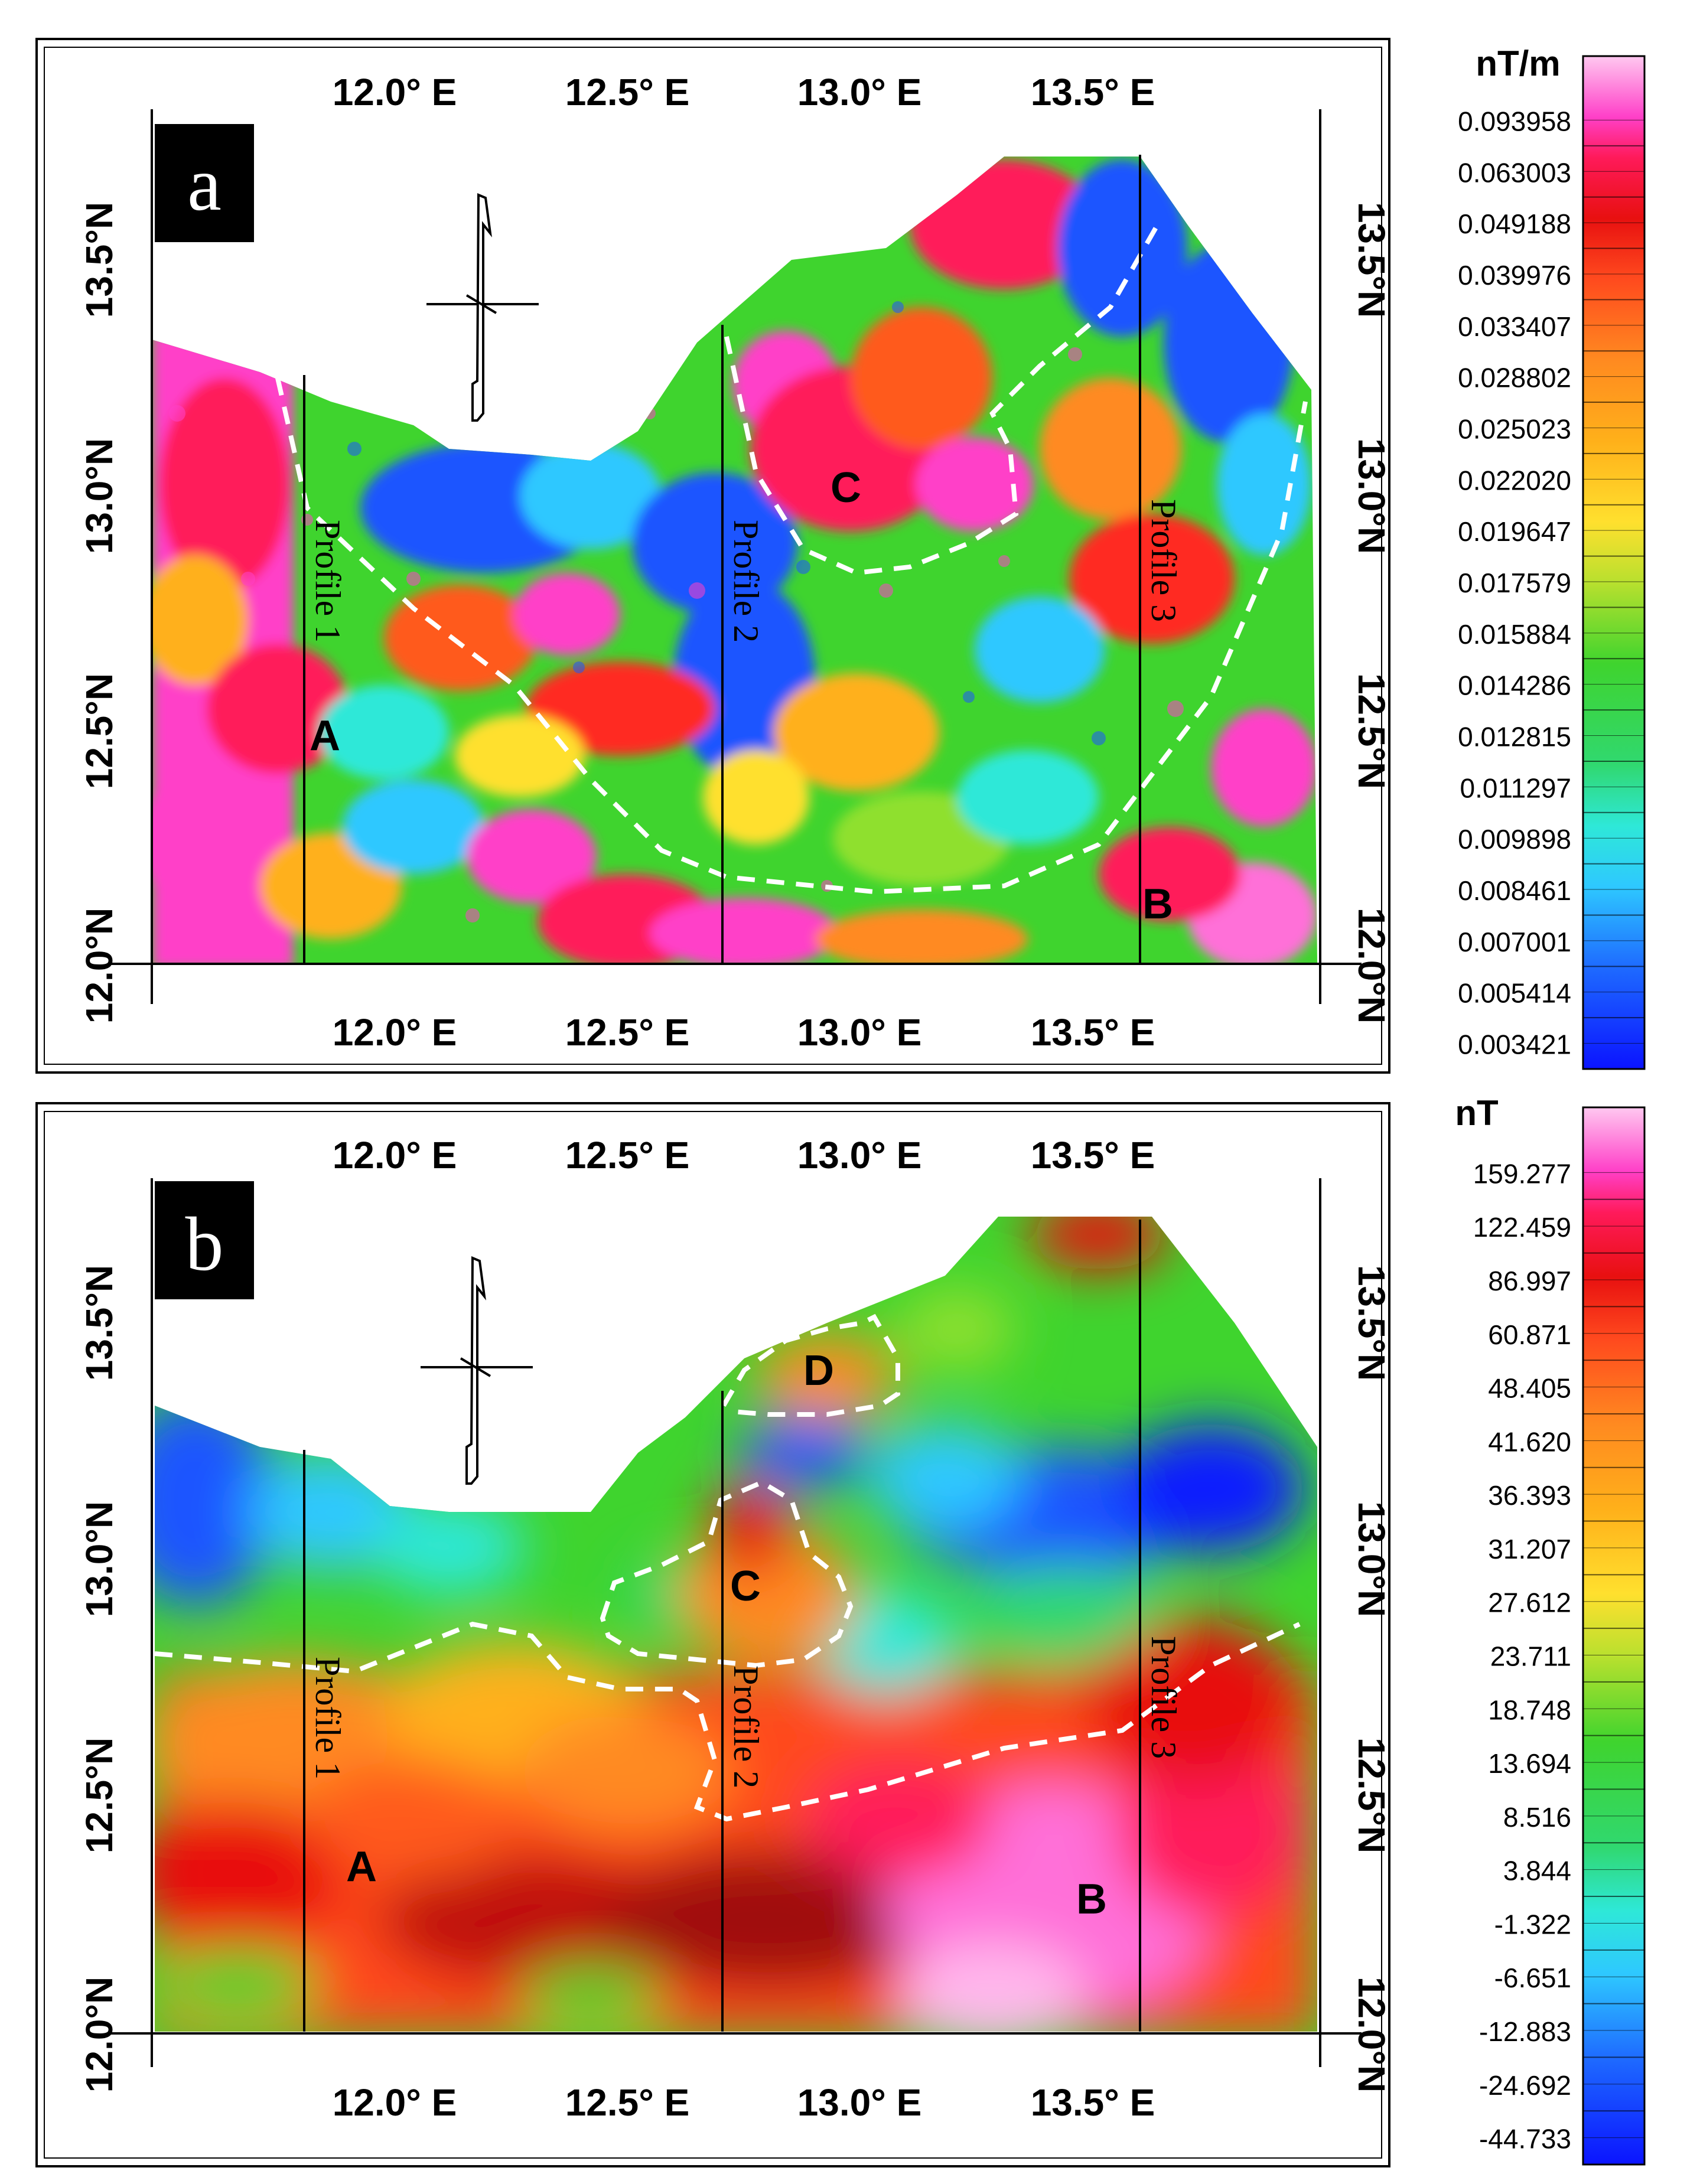 The height and width of the screenshot is (2184, 1700). What do you see at coordinates (1514, 275) in the screenshot?
I see `colorbar-label: 0.039976` at bounding box center [1514, 275].